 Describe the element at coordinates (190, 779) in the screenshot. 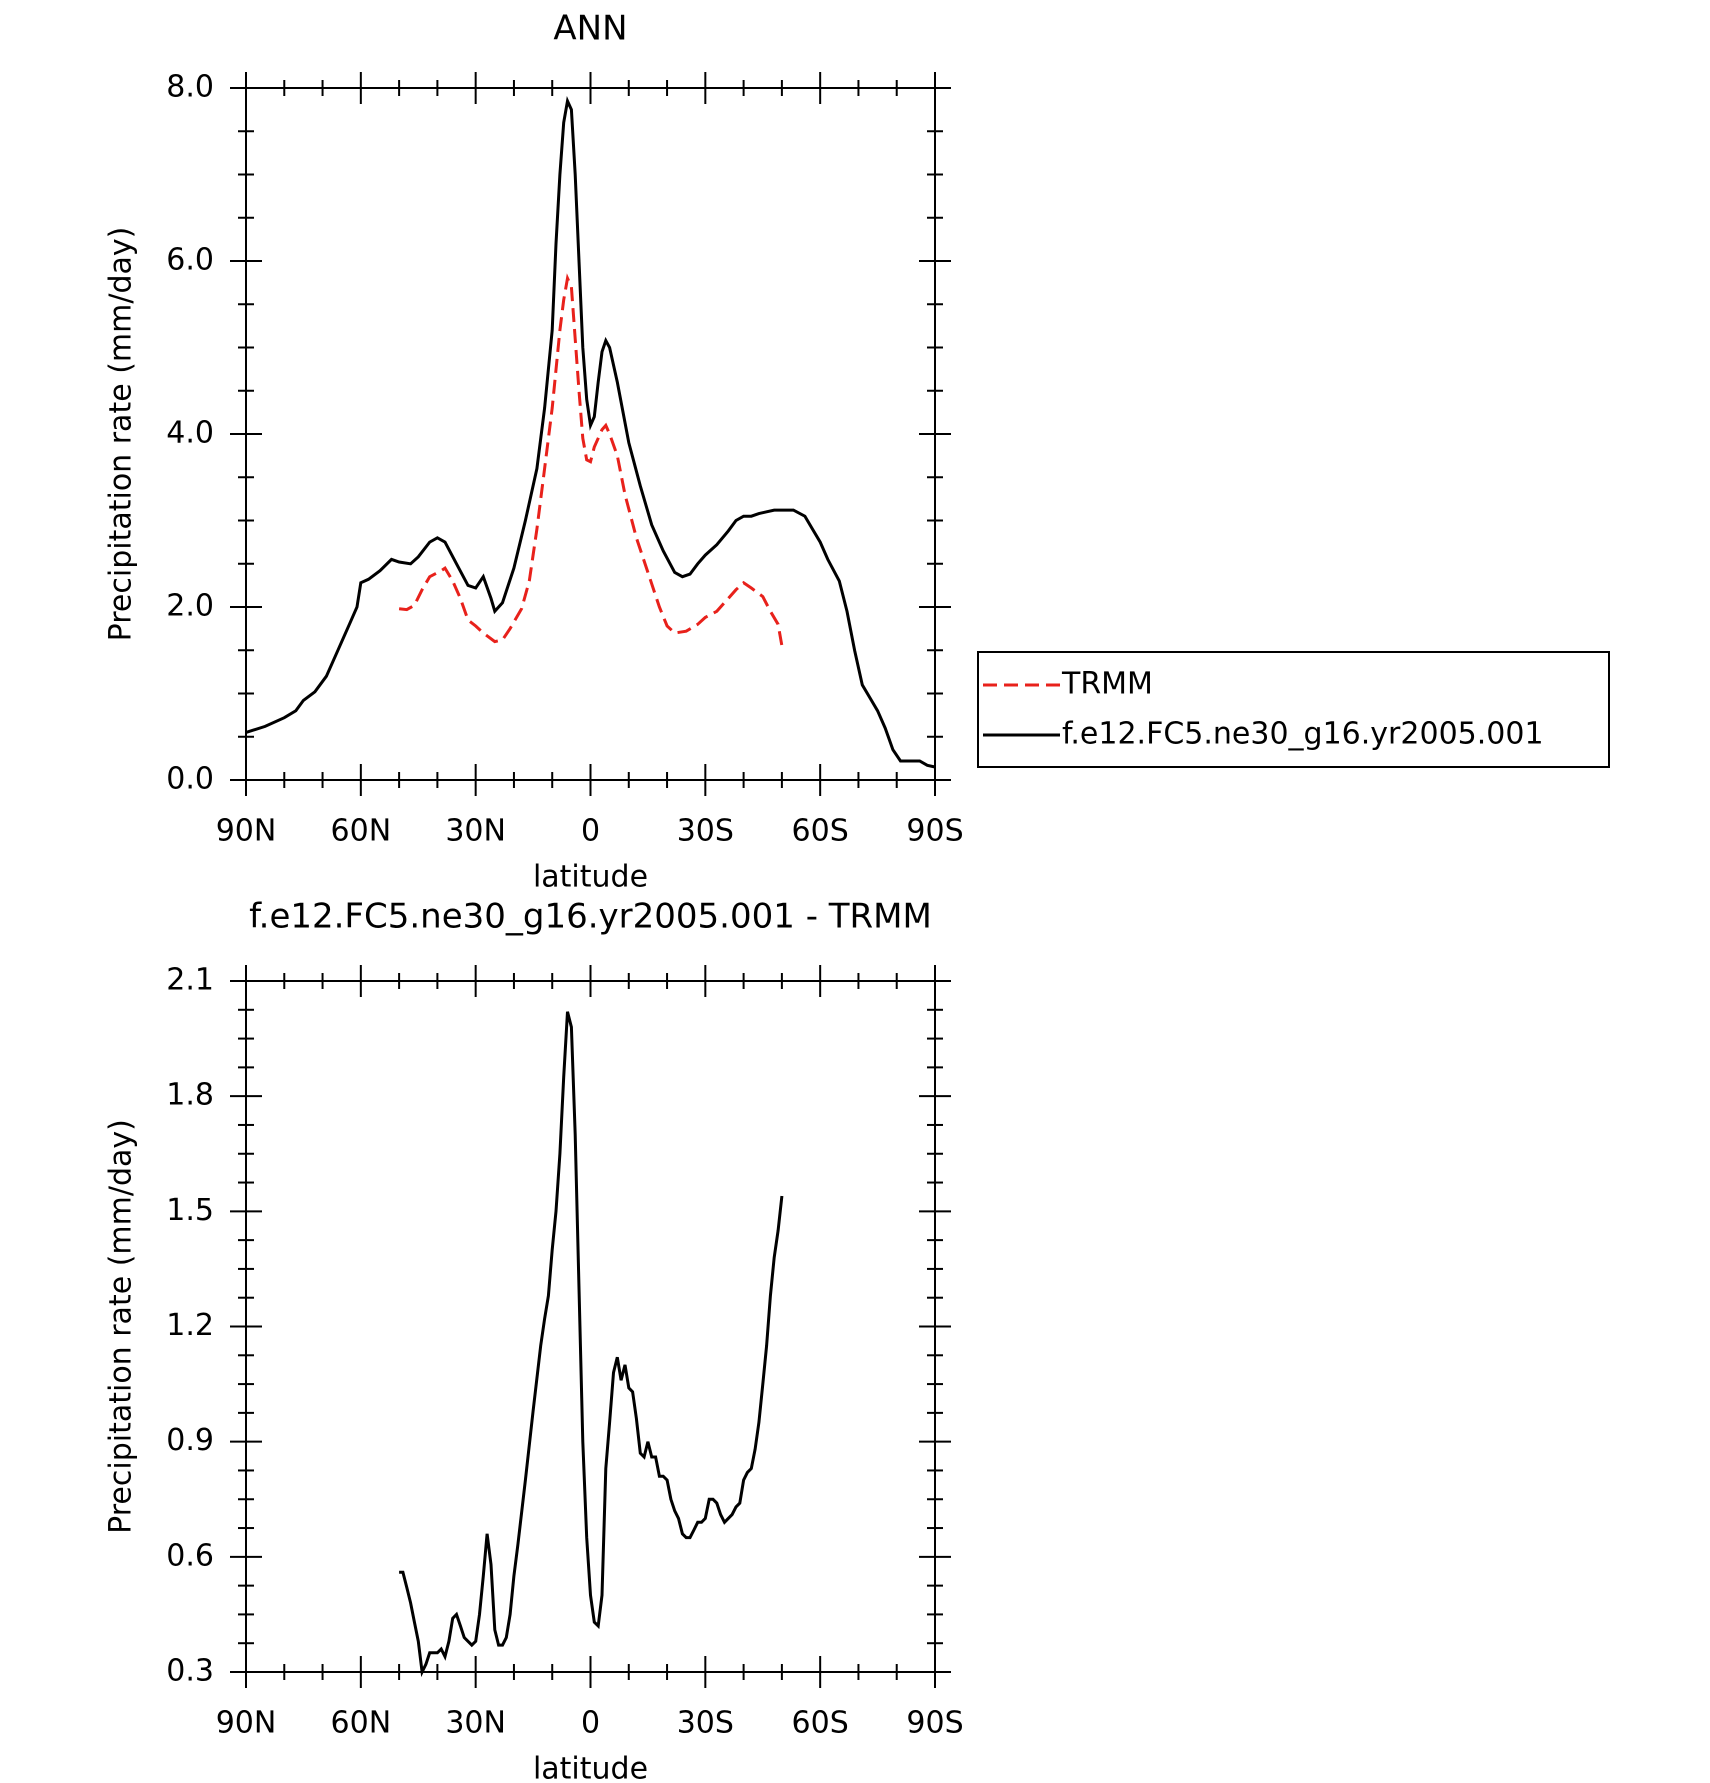

I see `y-tick-label: 0.0` at that location.